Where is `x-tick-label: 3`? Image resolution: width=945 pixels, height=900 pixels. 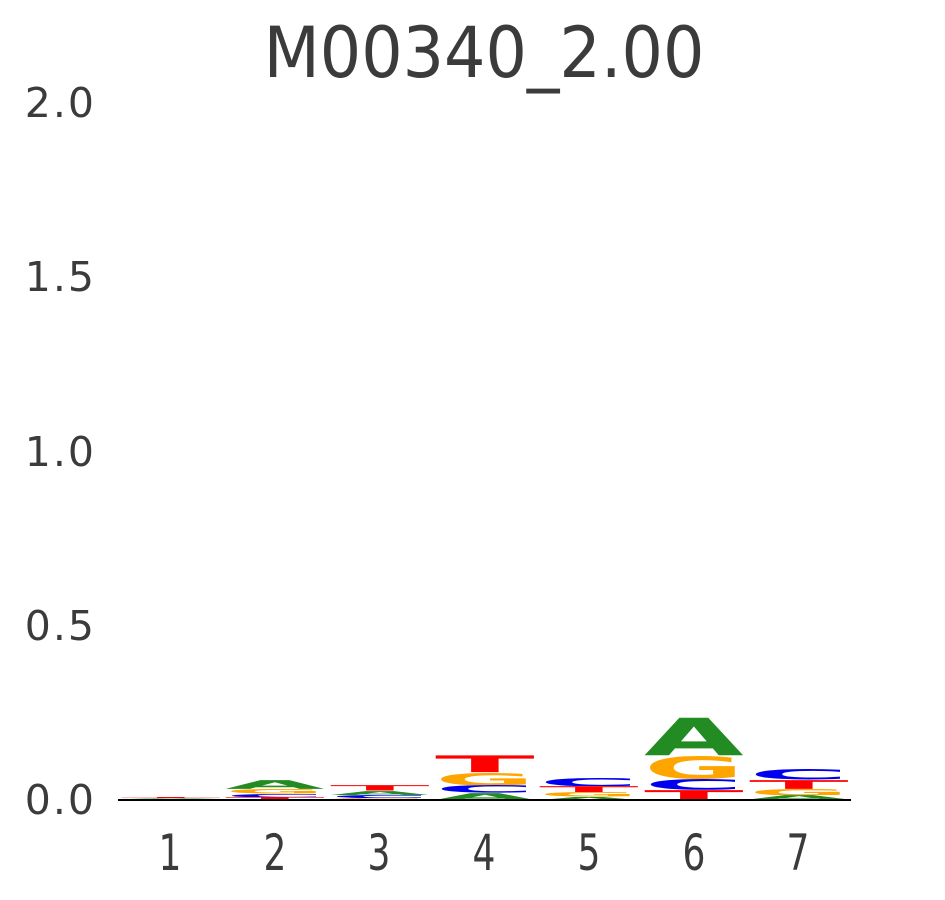
x-tick-label: 3 is located at coordinates (379, 853).